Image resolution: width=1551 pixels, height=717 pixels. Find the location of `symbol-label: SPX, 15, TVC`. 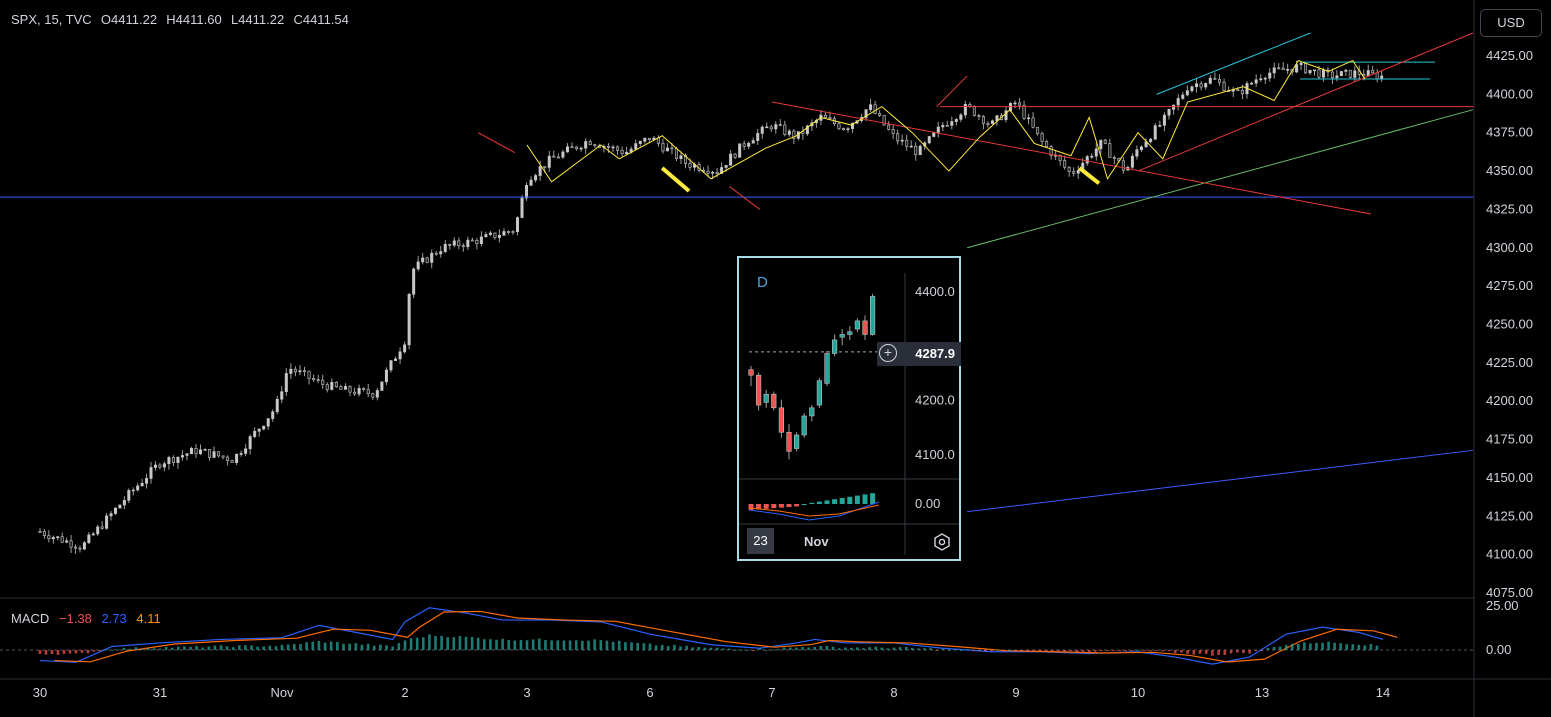

symbol-label: SPX, 15, TVC is located at coordinates (51, 19).